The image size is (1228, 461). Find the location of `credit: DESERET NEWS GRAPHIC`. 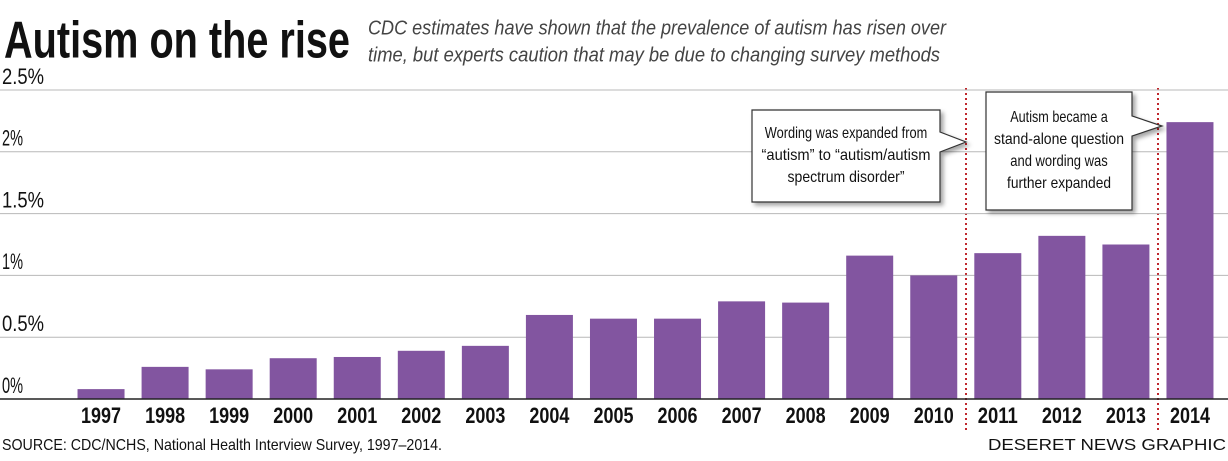

credit: DESERET NEWS GRAPHIC is located at coordinates (1107, 445).